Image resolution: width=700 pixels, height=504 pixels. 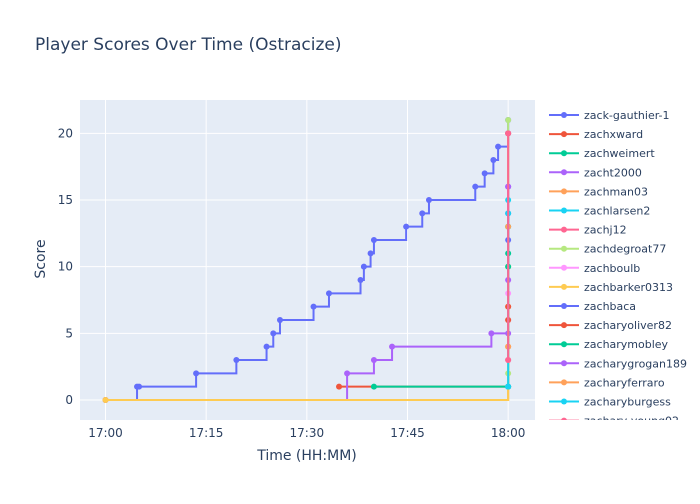 What do you see at coordinates (628, 325) in the screenshot?
I see `legend-label: zacharyoliver82` at bounding box center [628, 325].